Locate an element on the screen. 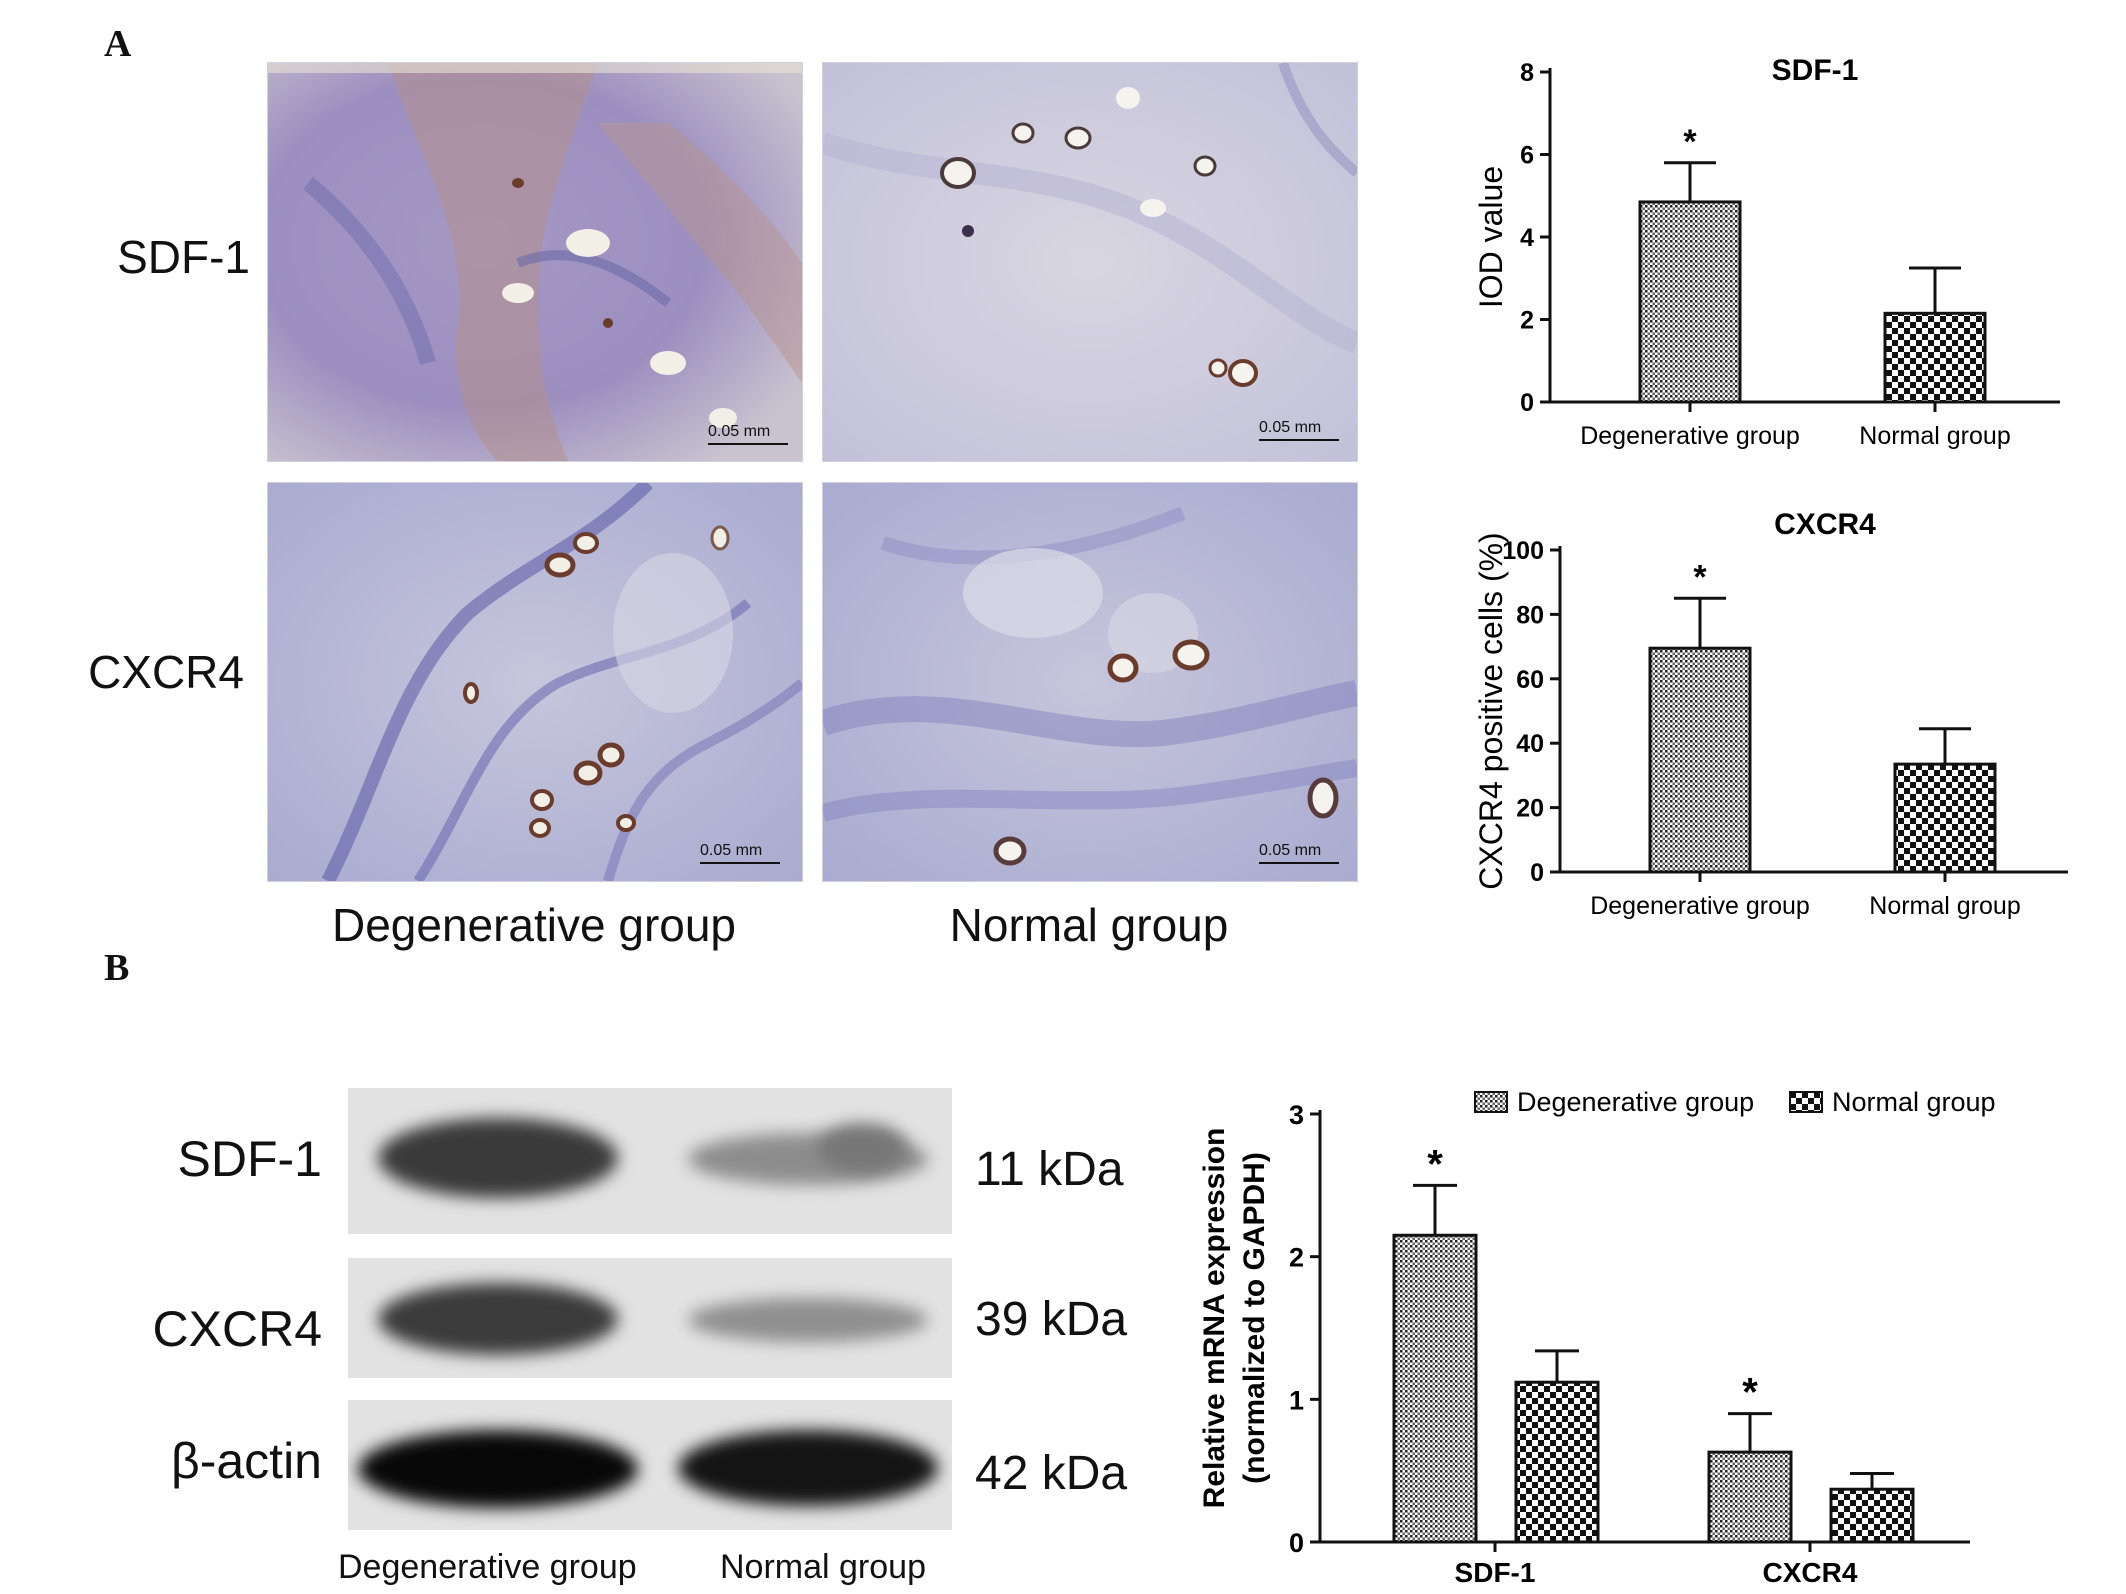 This screenshot has width=2126, height=1594. y-tick-label: 80 is located at coordinates (1530, 615).